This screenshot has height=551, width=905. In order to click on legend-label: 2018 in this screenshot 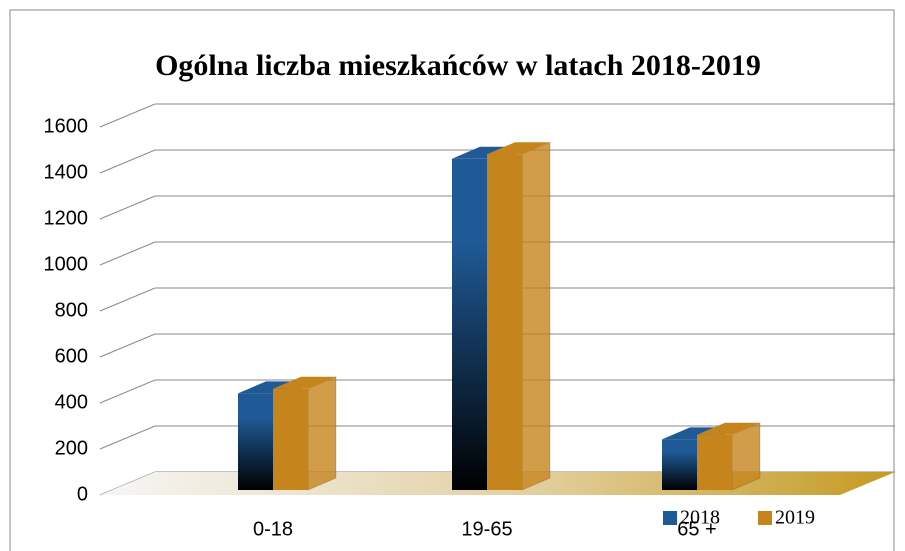, I will do `click(700, 518)`.